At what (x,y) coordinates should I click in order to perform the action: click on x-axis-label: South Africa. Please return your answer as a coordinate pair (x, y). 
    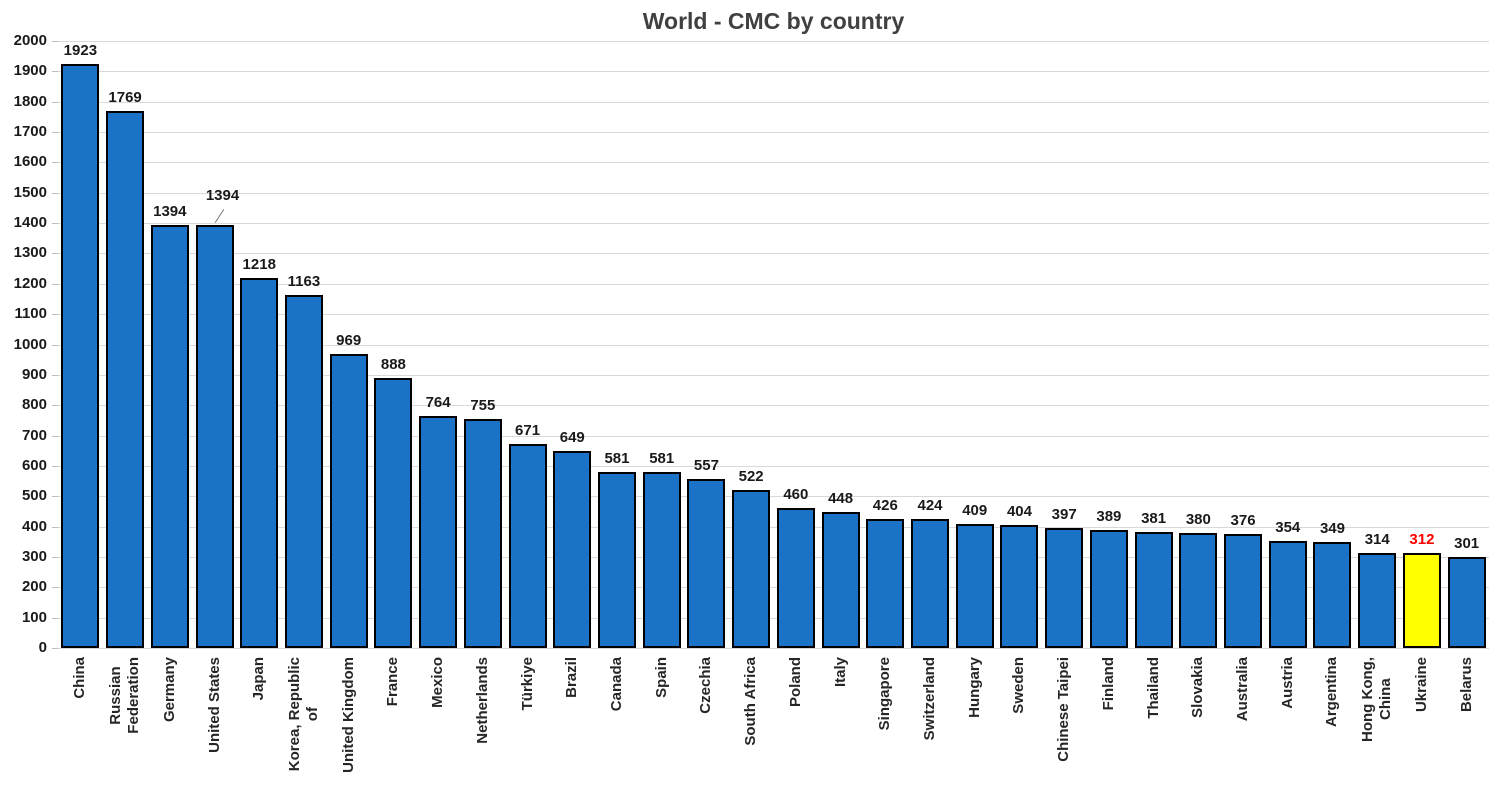
    Looking at the image, I should click on (751, 701).